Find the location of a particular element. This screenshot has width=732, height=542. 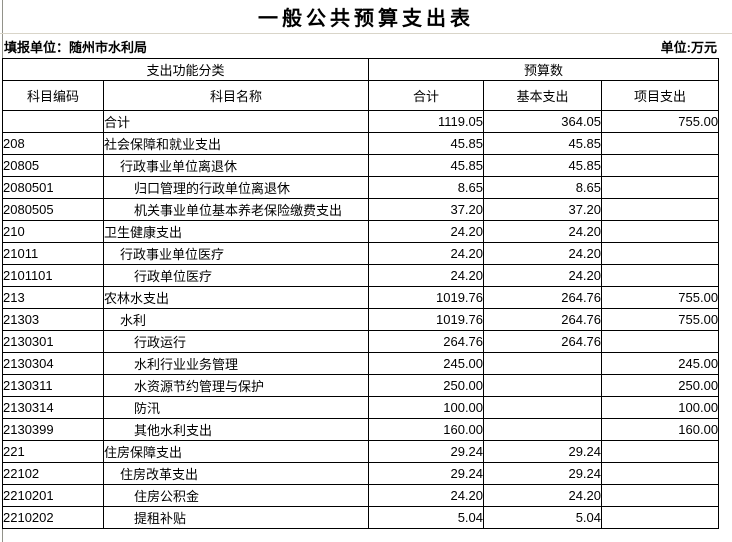

group-header-function-classification: 支出功能分类 is located at coordinates (185, 69).